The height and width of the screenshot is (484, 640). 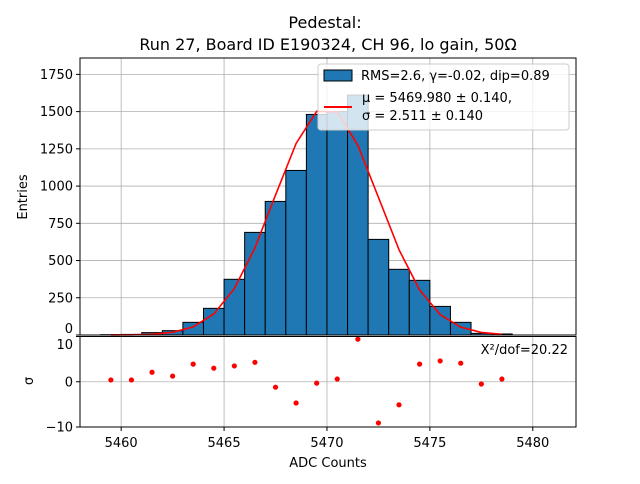 I want to click on chart-title-line1: Pedestal:, so click(x=324, y=22).